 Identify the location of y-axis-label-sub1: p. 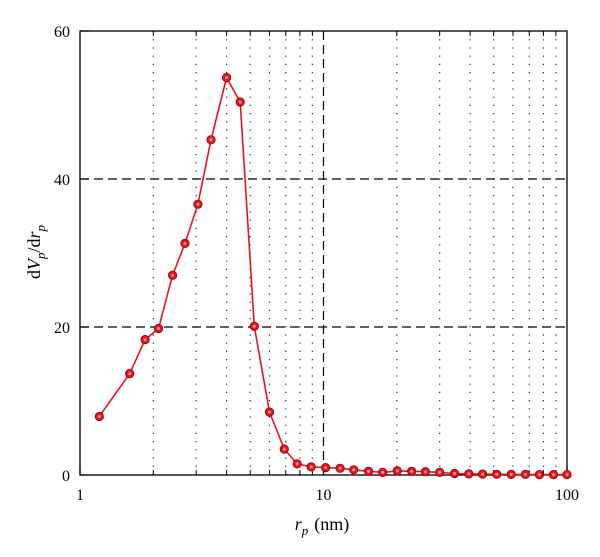
(40, 256).